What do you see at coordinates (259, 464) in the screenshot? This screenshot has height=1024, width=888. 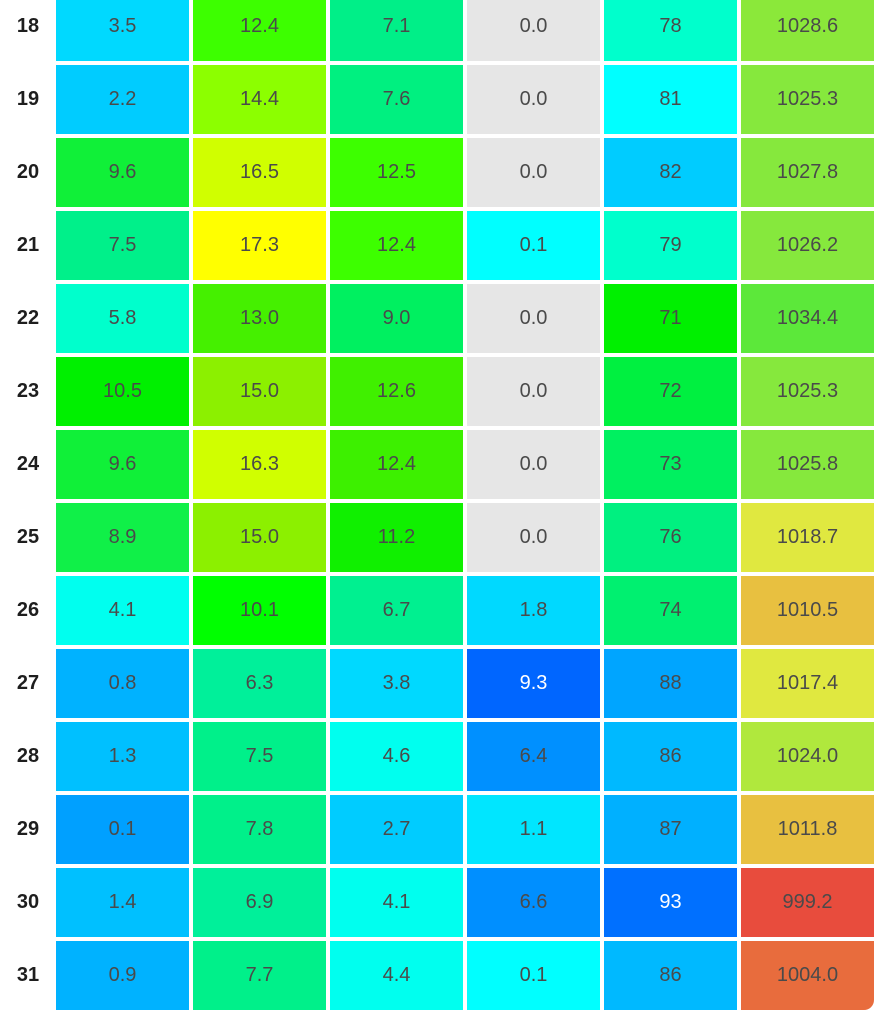 I see `table-cell: 16.3` at bounding box center [259, 464].